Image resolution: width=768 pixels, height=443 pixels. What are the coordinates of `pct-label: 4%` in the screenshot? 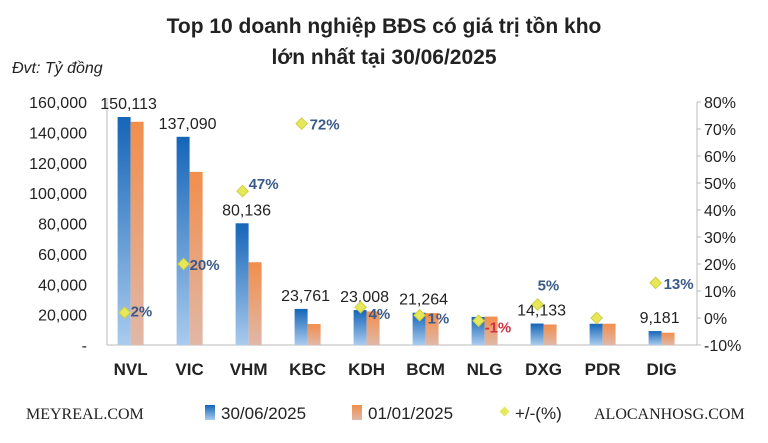 It's located at (380, 314).